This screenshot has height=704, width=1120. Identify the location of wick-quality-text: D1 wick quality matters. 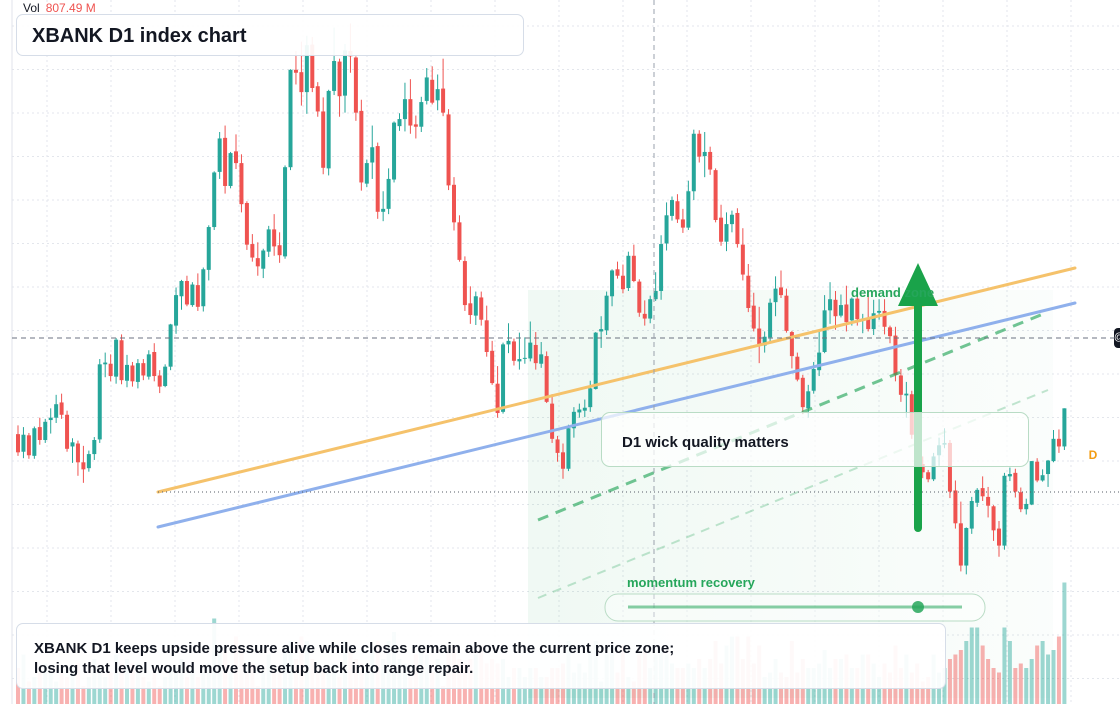
(705, 442).